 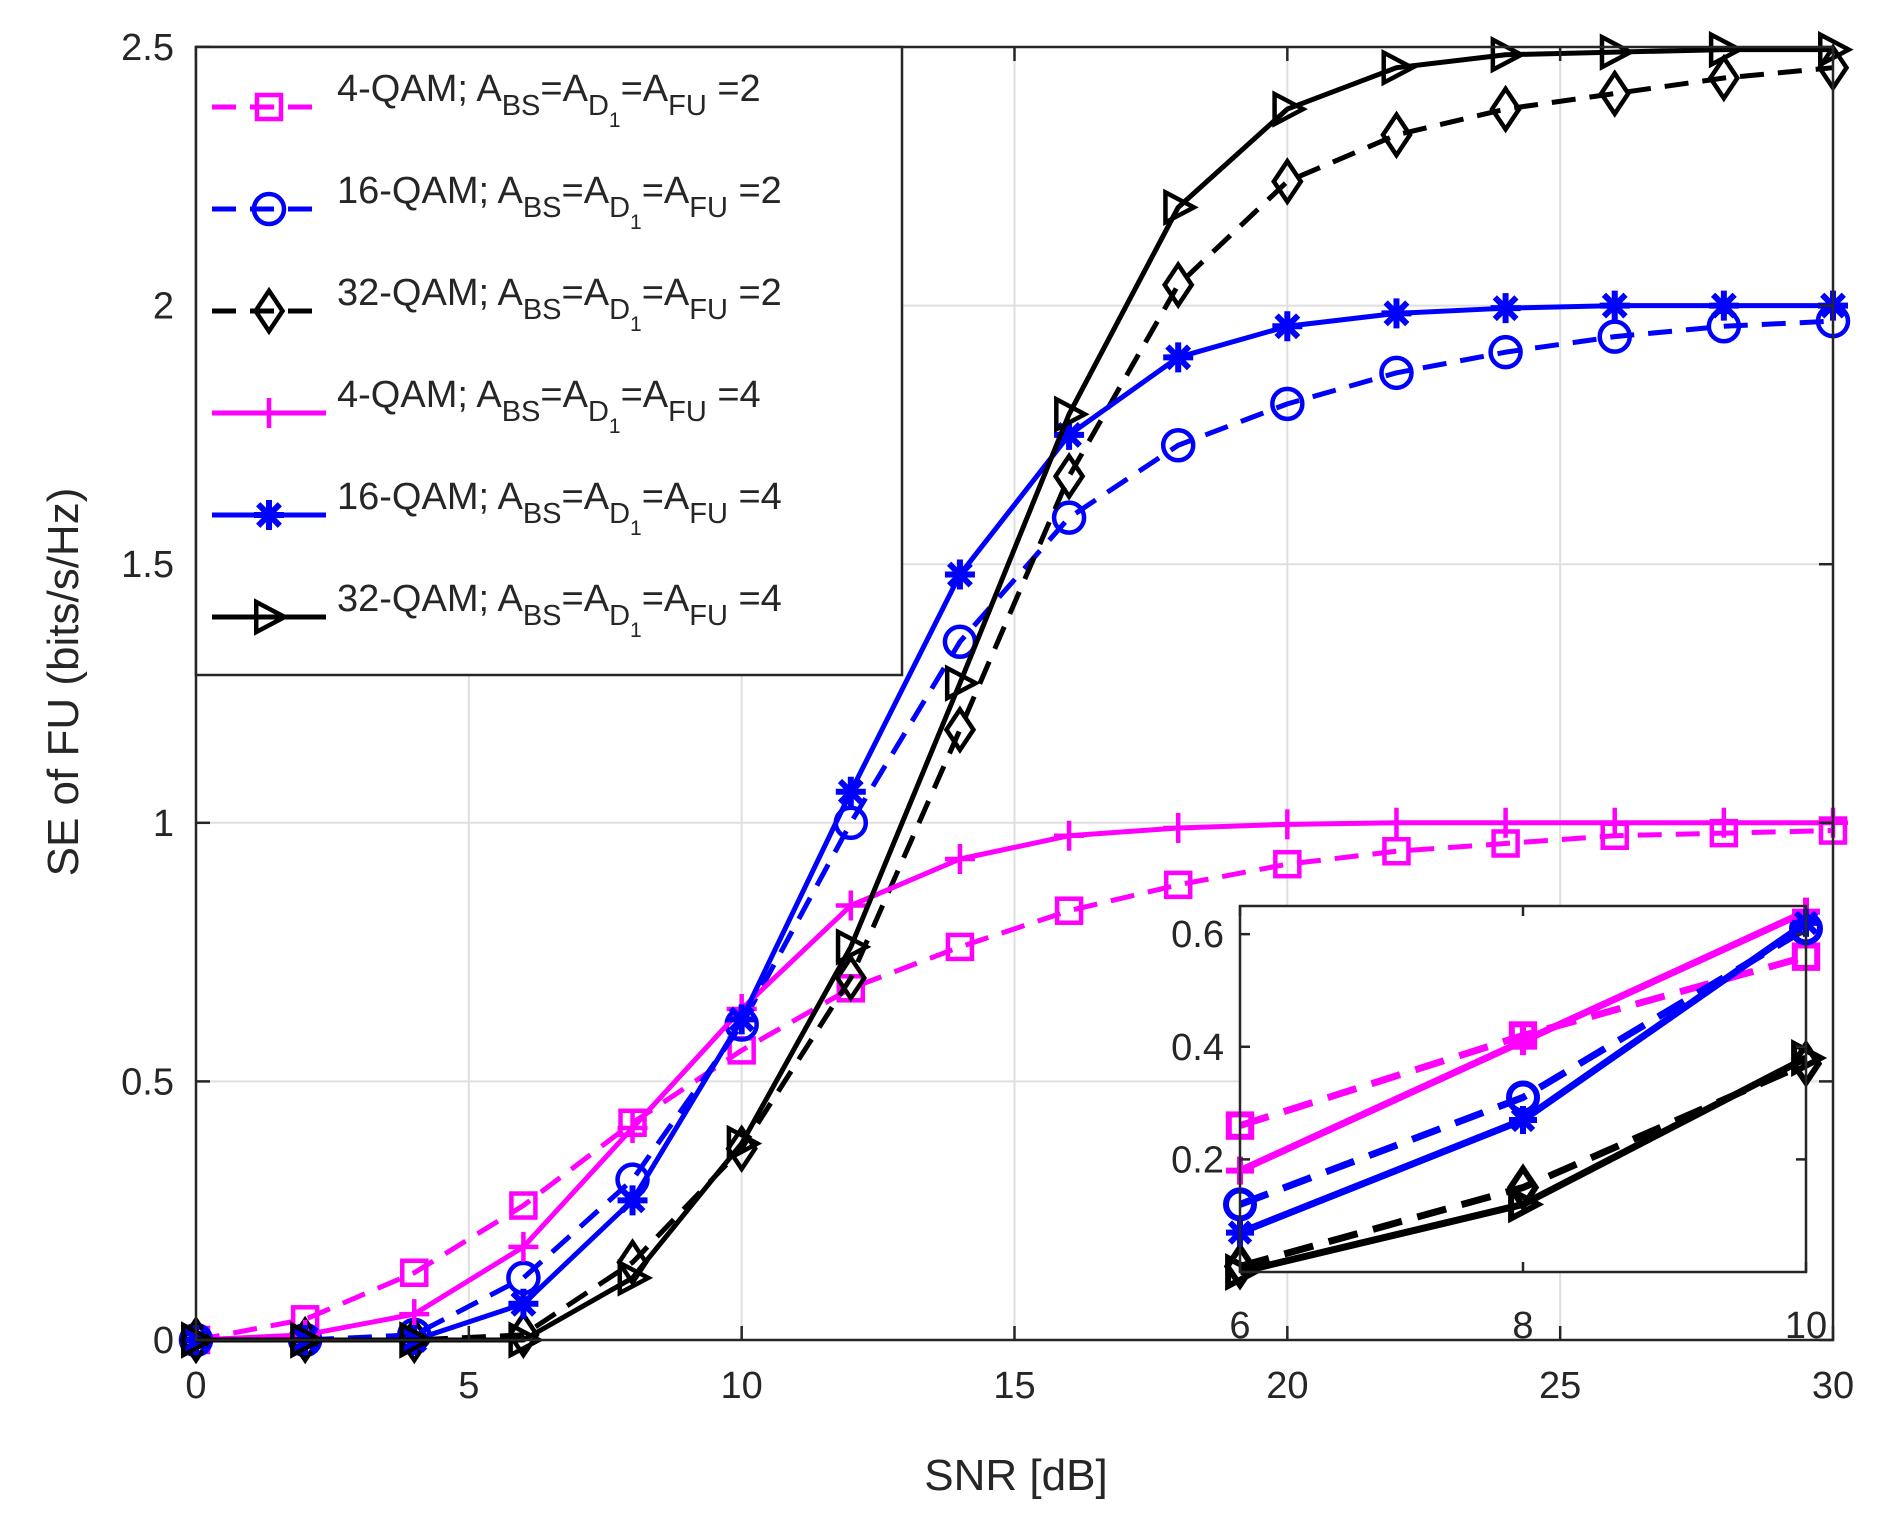 What do you see at coordinates (1015, 1475) in the screenshot?
I see `x-axis-label: SNR [dB]` at bounding box center [1015, 1475].